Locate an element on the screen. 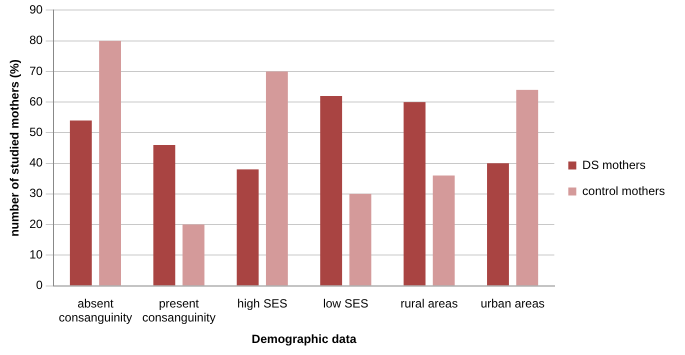  y-tick-label: 40 is located at coordinates (36, 163).